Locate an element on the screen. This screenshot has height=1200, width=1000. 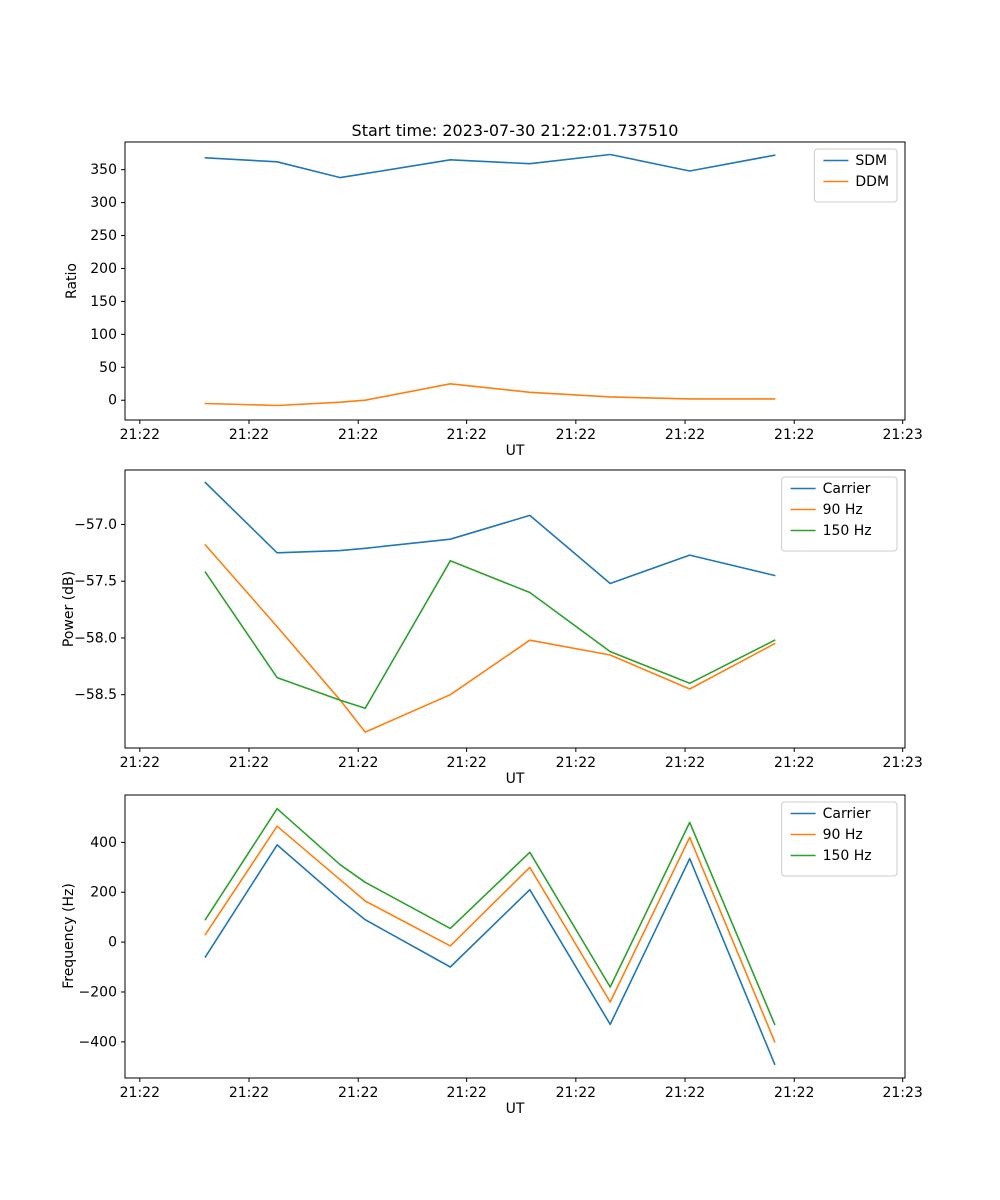
y-tick-label: −58.5 is located at coordinates (95, 695).